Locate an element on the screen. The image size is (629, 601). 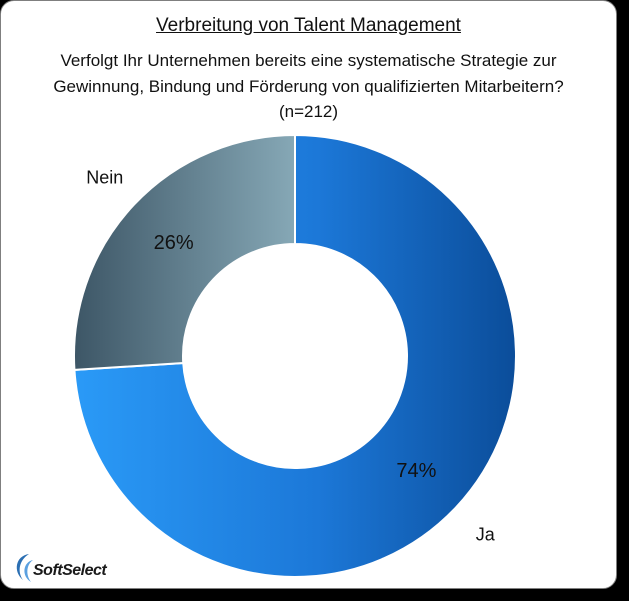
logo-text: SoftSelect is located at coordinates (70, 570).